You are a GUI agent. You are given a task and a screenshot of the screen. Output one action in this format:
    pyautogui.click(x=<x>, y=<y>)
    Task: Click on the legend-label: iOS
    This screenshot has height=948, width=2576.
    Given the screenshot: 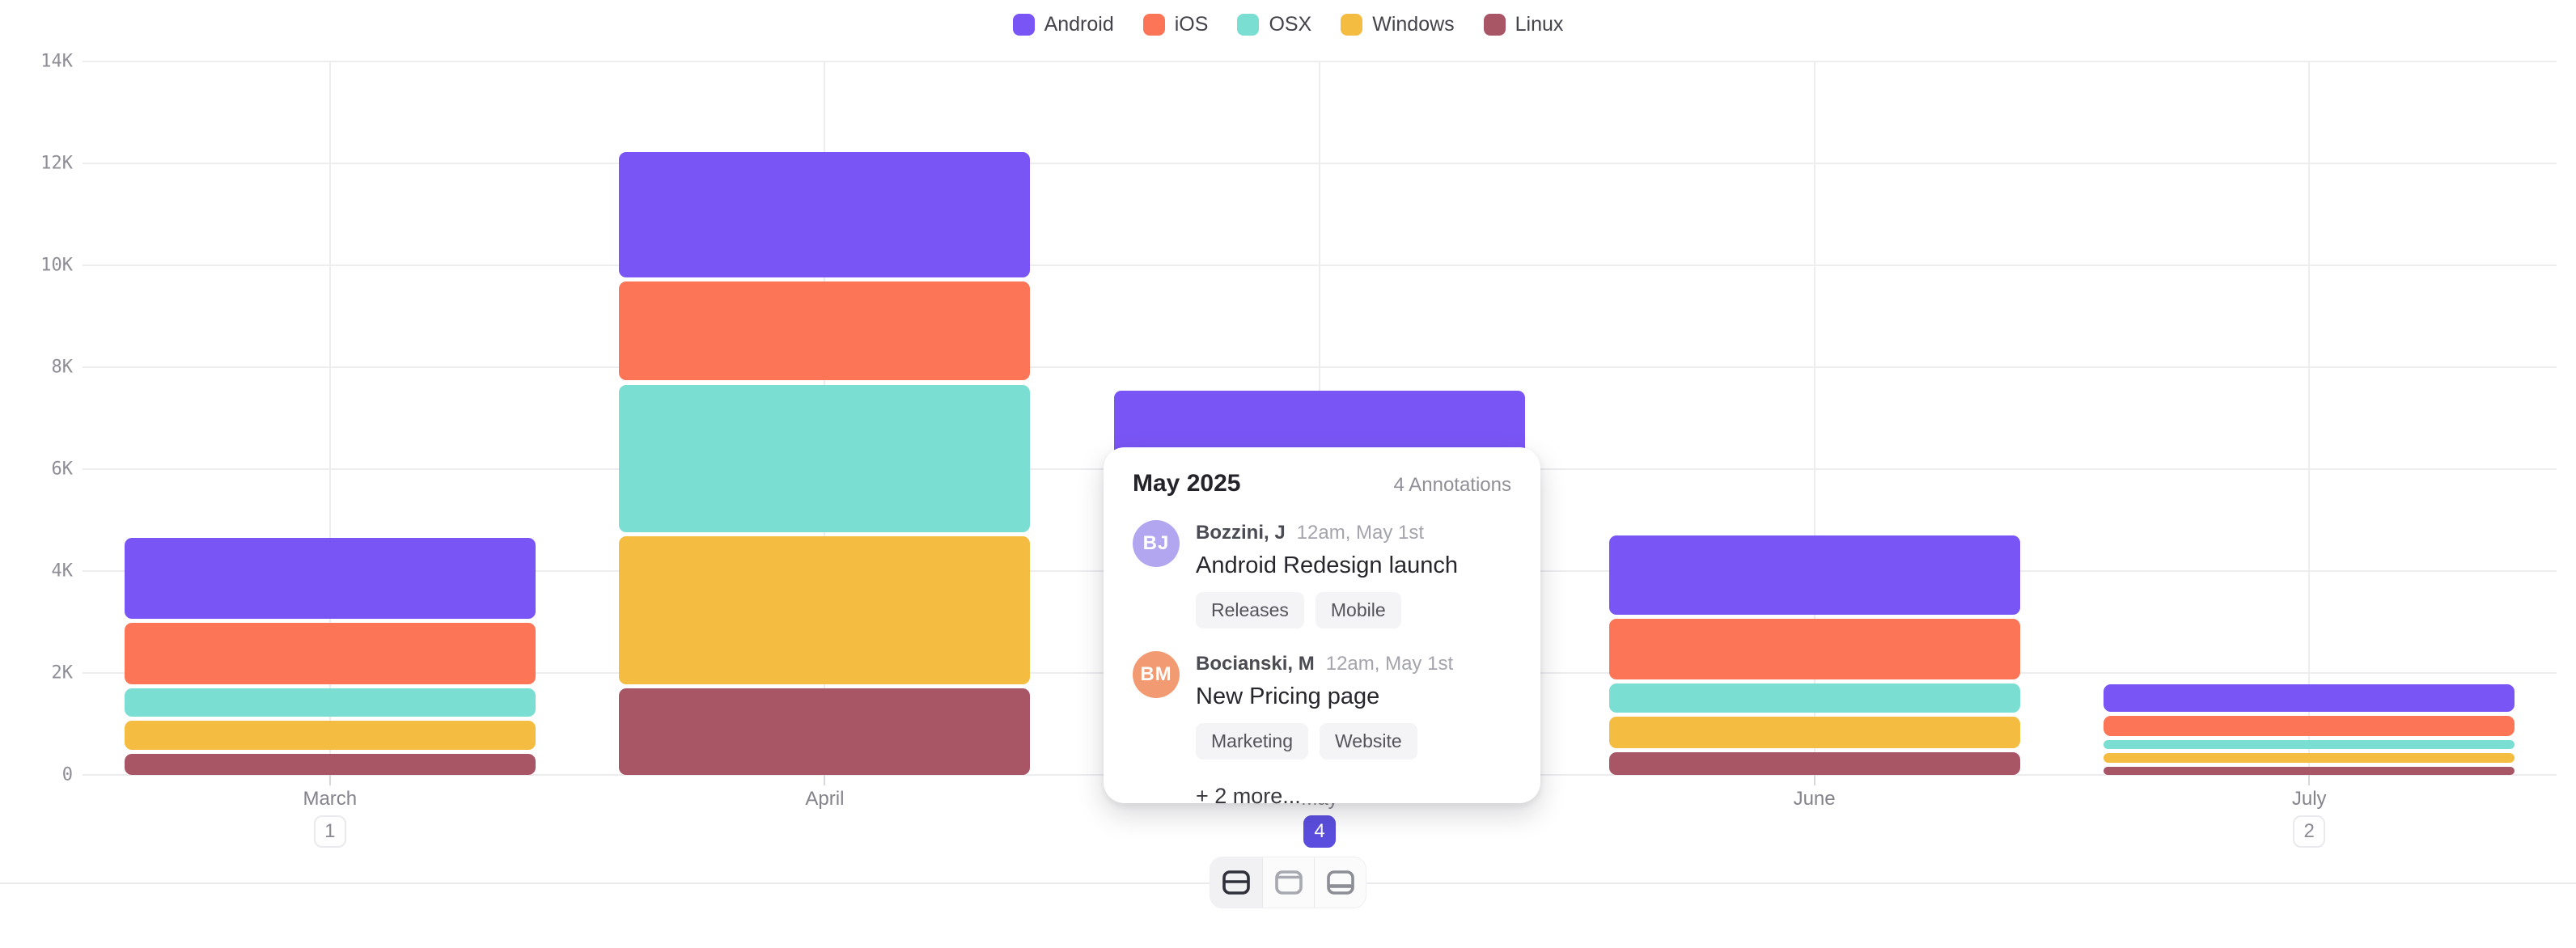 What is the action you would take?
    pyautogui.click(x=1191, y=25)
    